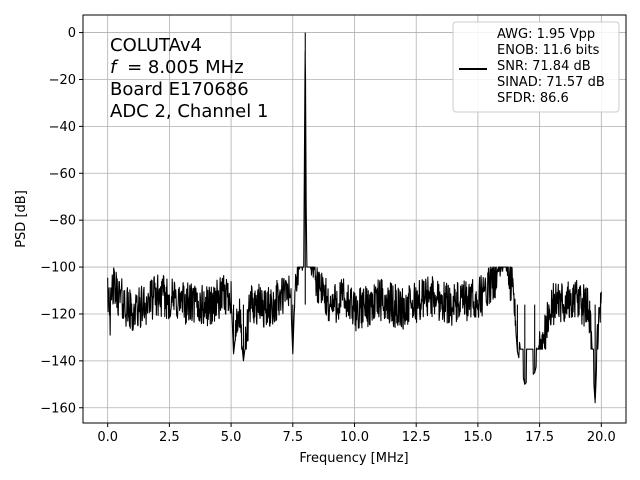  Describe the element at coordinates (114, 67) in the screenshot. I see `annotation-frequency-symbol: f` at that location.